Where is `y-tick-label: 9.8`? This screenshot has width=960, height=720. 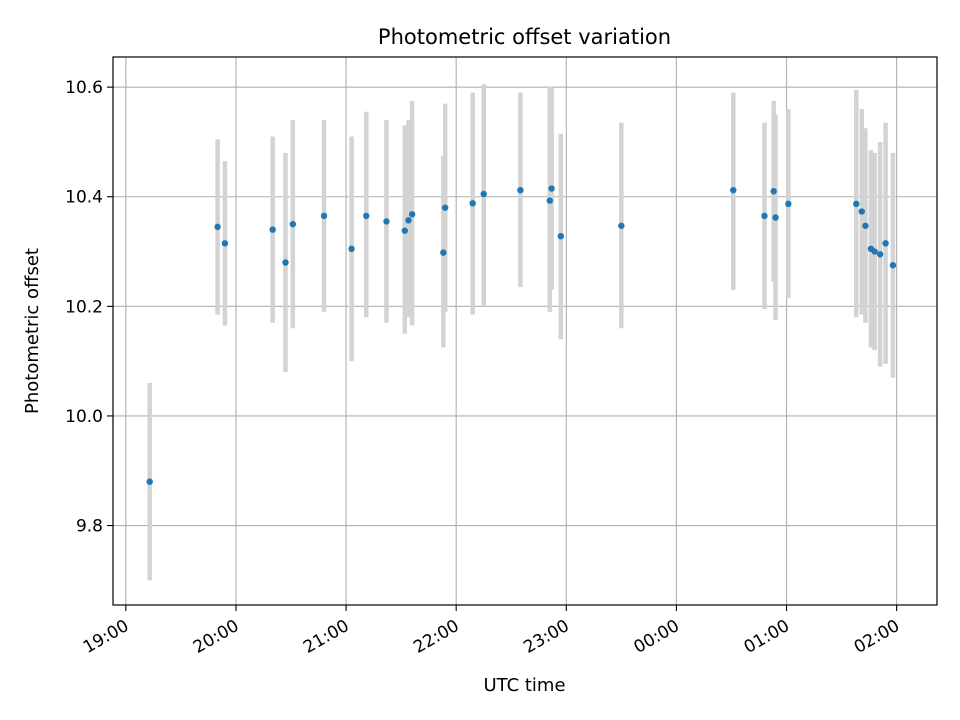
y-tick-label: 9.8 is located at coordinates (89, 527).